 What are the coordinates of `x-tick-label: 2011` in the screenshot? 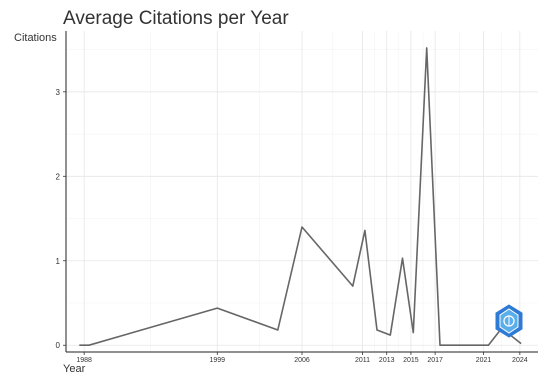 It's located at (362, 360).